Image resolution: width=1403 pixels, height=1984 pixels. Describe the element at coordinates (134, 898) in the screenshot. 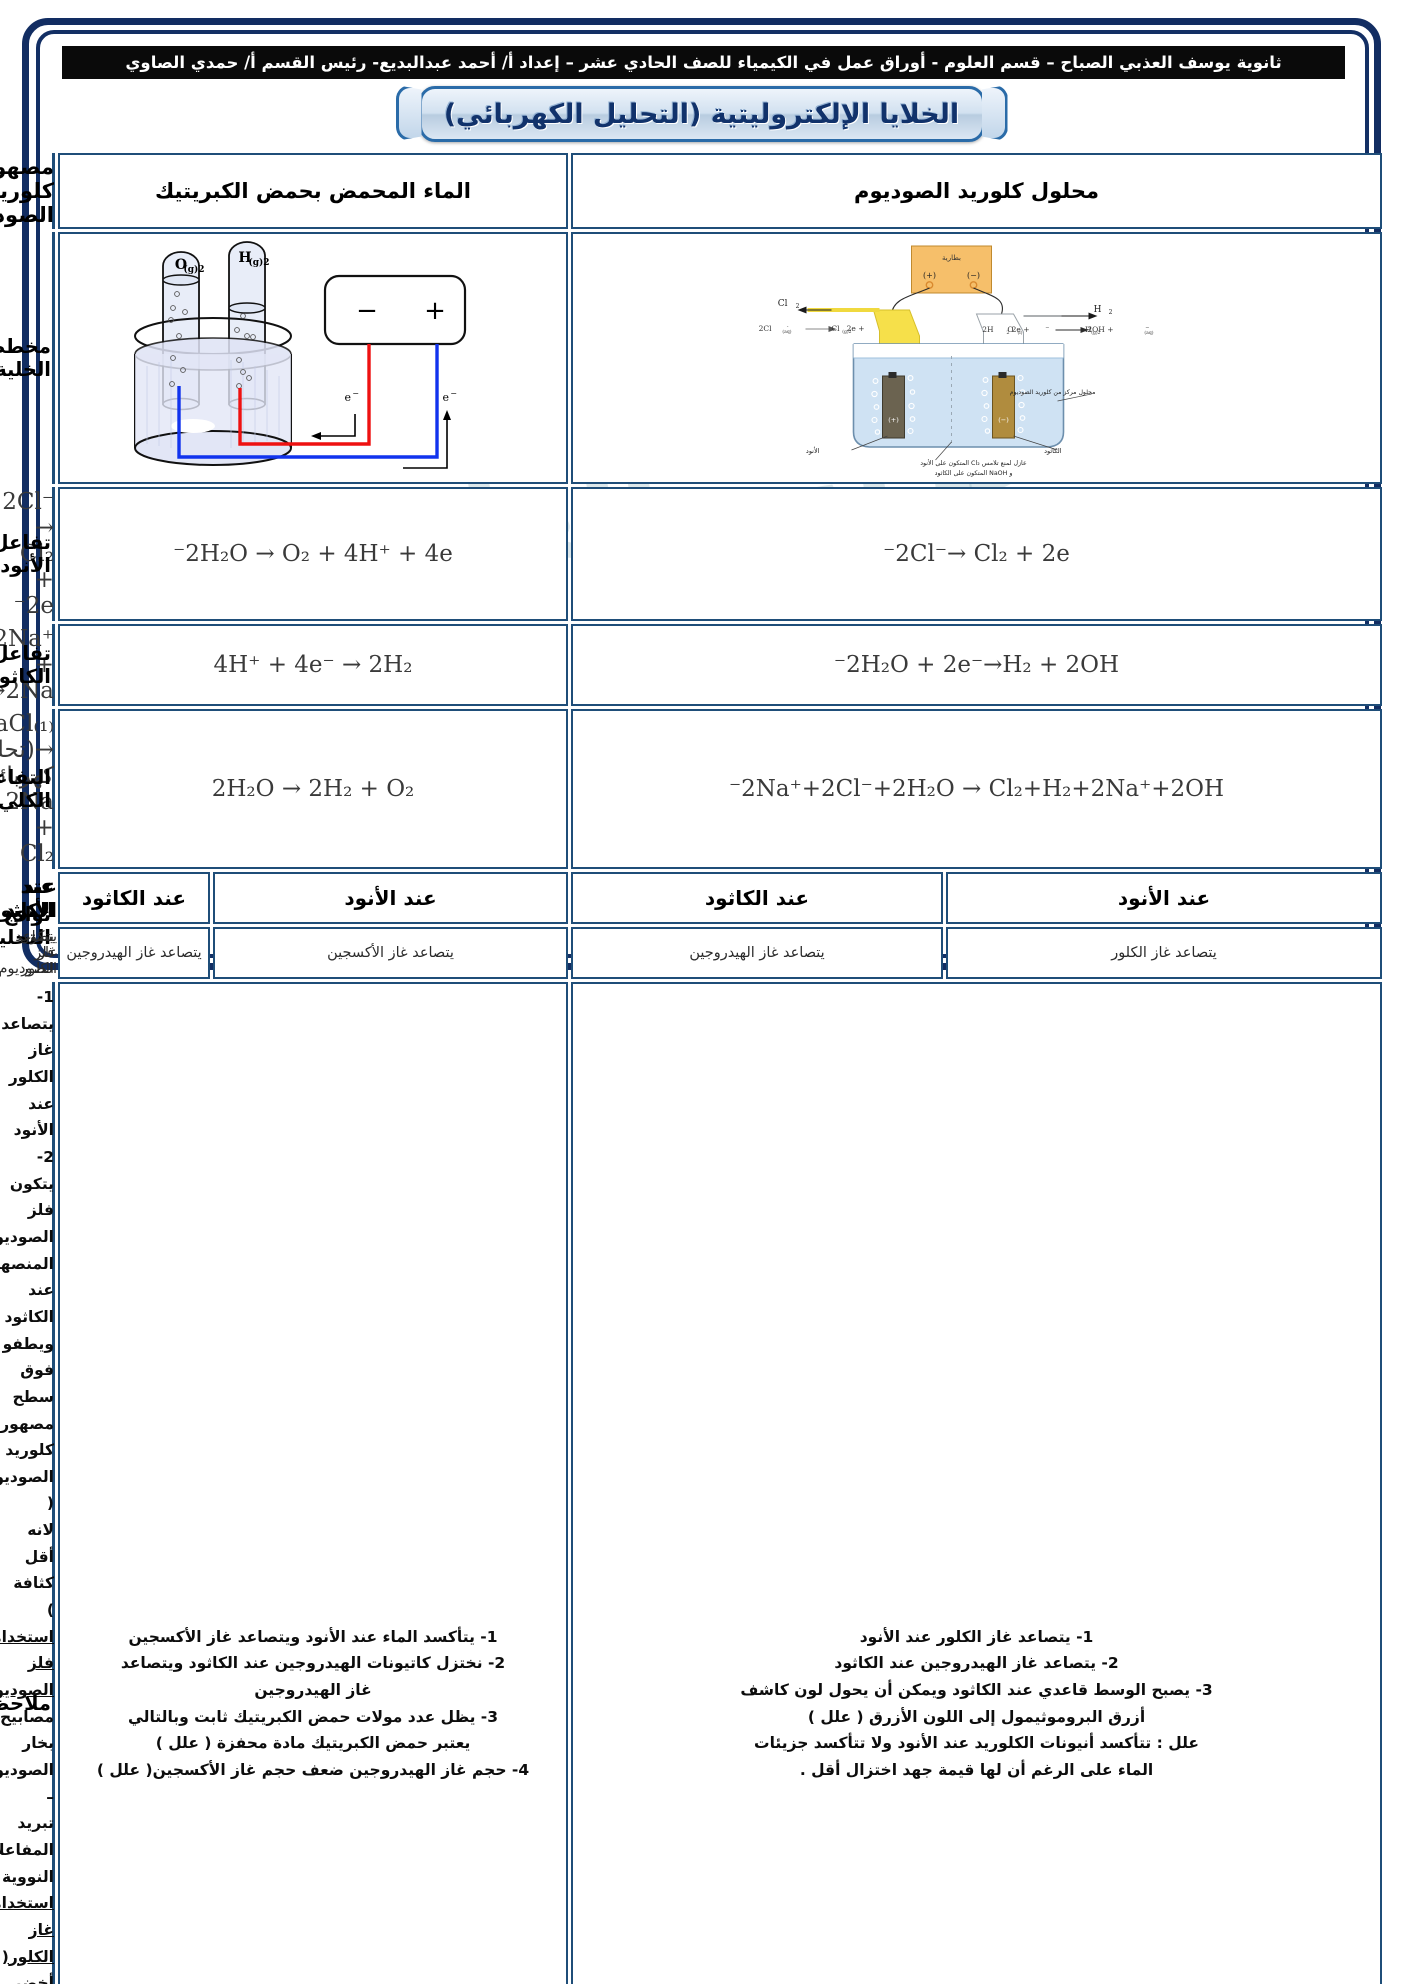

I see `electrode-header-acidified-cathode: عند الكاثود` at that location.